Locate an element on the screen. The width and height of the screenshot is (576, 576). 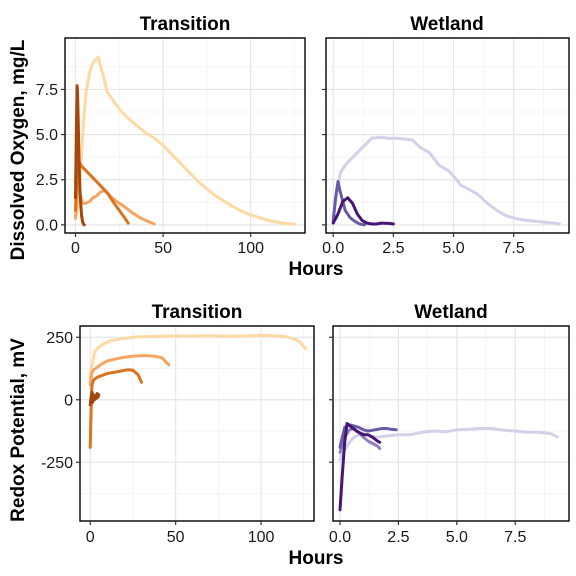
y-tick-label: -250 is located at coordinates (57, 463).